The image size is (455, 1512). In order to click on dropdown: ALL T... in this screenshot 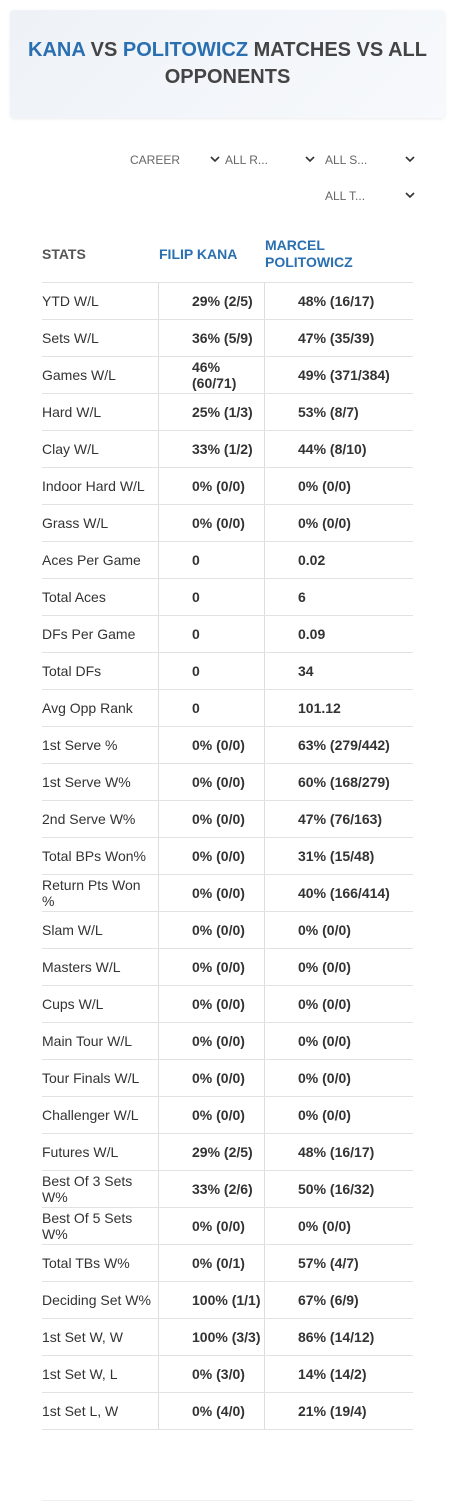, I will do `click(370, 196)`.